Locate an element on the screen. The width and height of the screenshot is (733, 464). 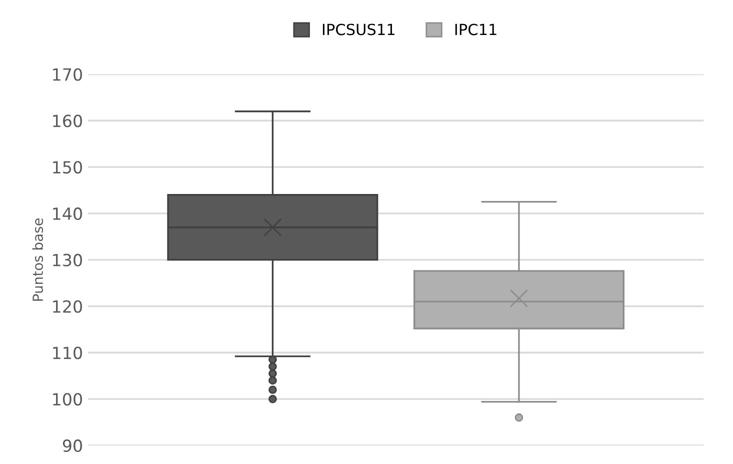
legend-label: IPC11 is located at coordinates (475, 30).